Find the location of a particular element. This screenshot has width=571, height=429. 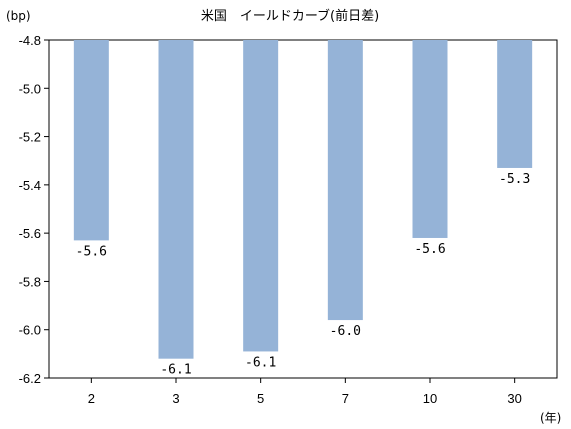

data-label-5: -6.1 is located at coordinates (260, 362).